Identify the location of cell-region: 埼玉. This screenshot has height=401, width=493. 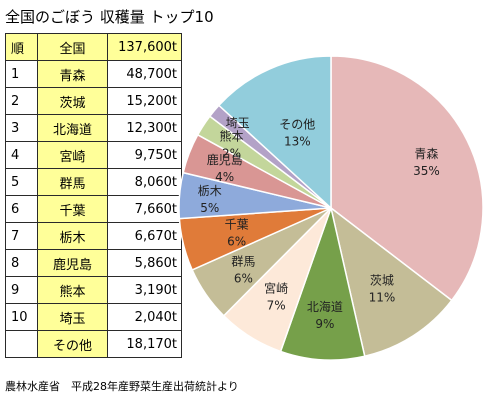
(72, 317).